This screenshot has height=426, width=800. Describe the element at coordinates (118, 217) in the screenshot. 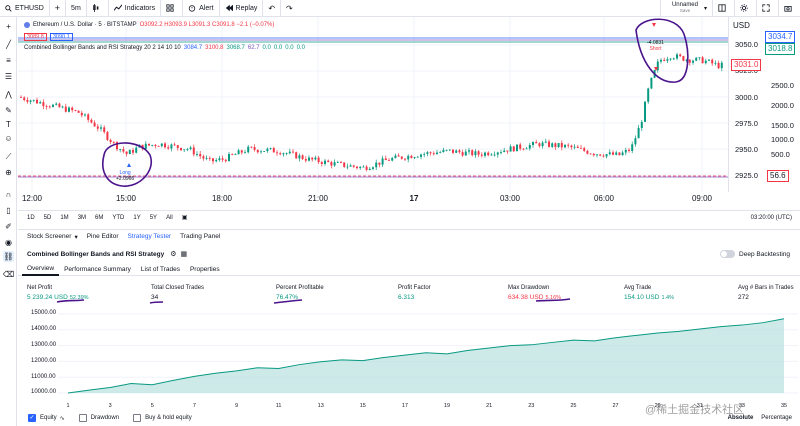

I see `range-ytd: YTD` at that location.